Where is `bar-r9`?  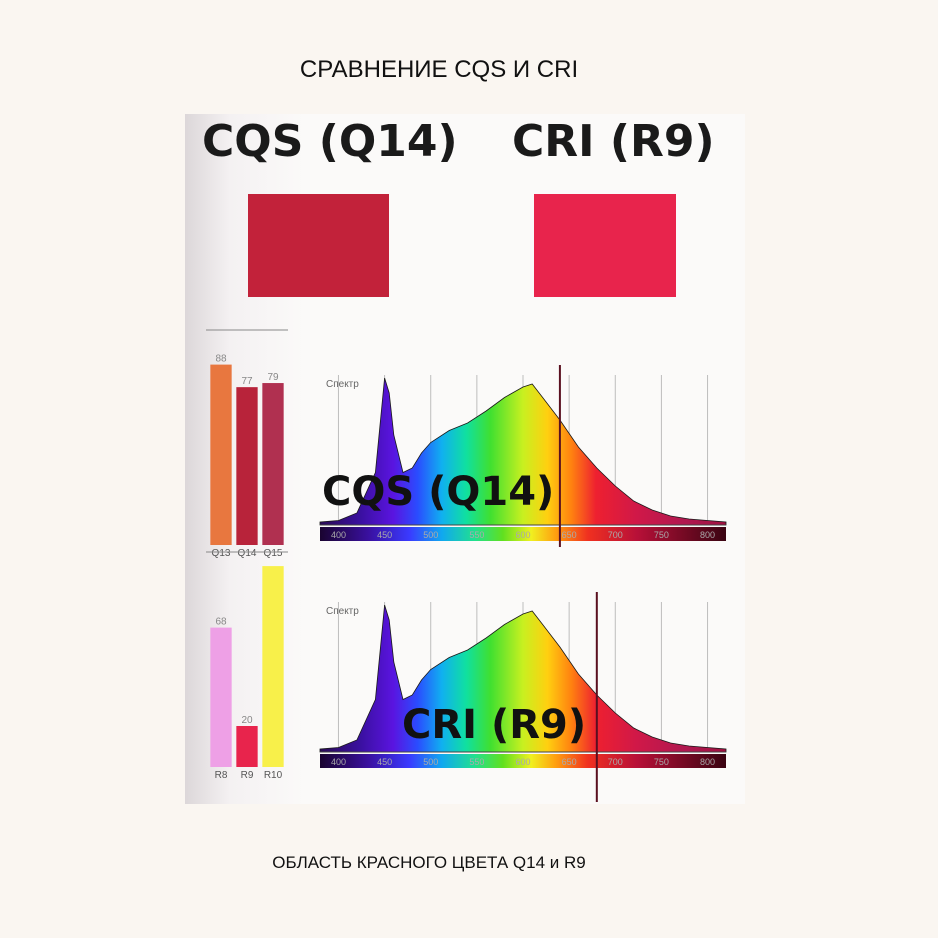
bar-r9 is located at coordinates (247, 746).